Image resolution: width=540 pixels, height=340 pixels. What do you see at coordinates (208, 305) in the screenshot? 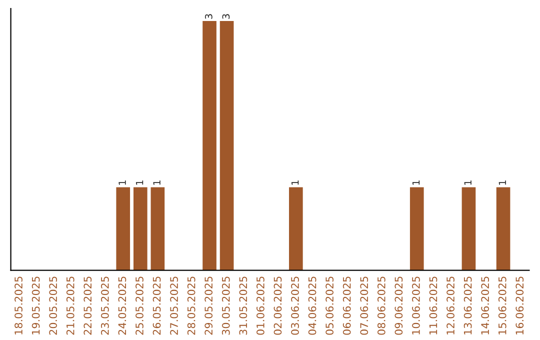
I see `x-tick-label: 29.05.2025` at bounding box center [208, 305].